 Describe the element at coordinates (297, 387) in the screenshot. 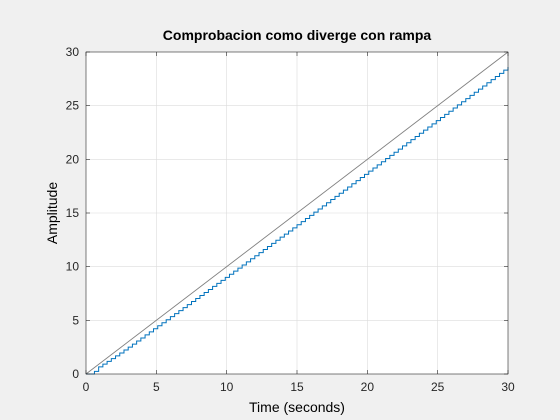

I see `x-tick-label: 15` at that location.